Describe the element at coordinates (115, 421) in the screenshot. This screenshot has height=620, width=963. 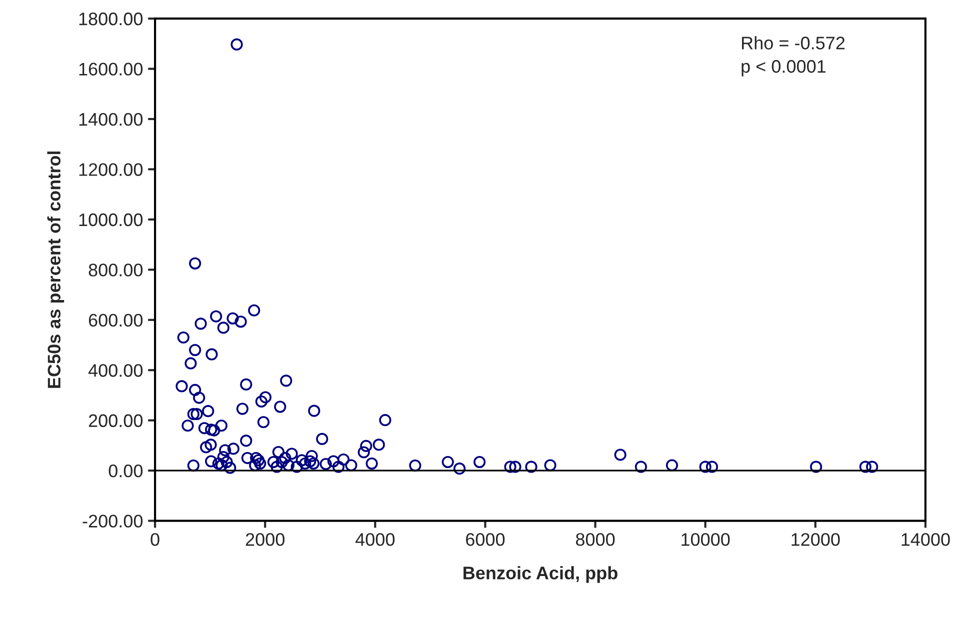
I see `y-tick-label: 200.00` at that location.